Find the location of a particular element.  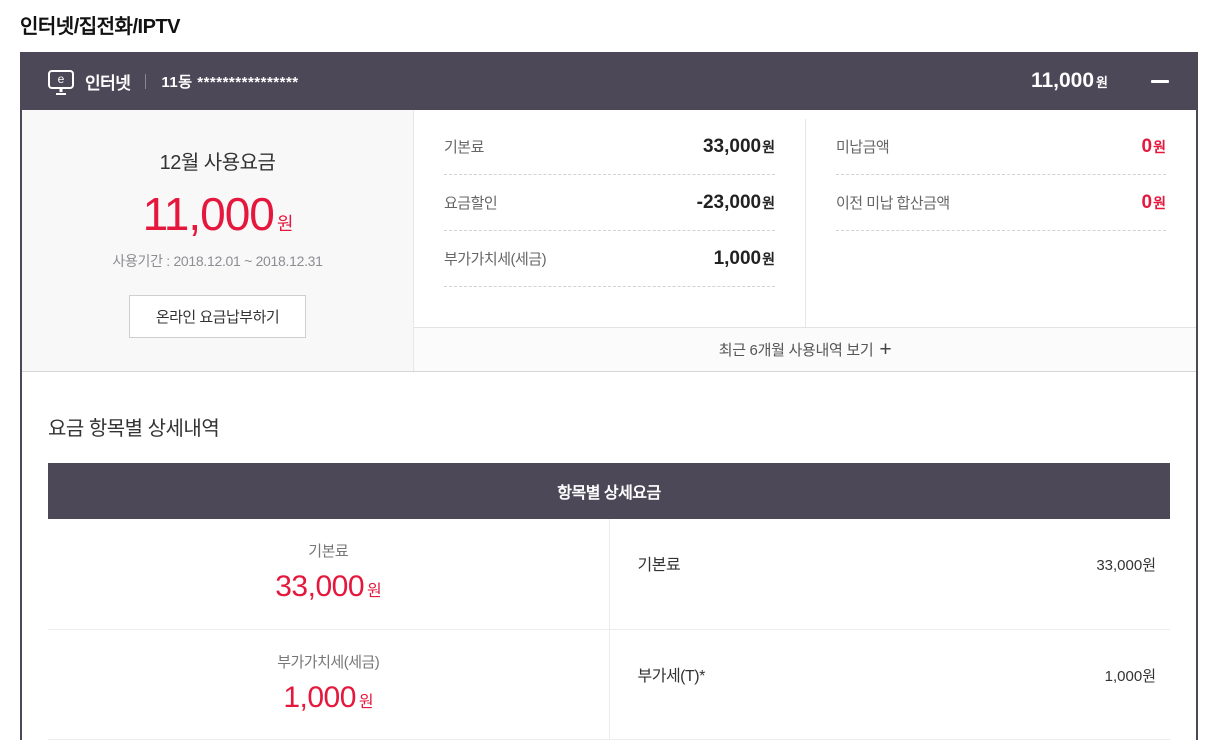

group-value: 1,000 원 is located at coordinates (328, 698).